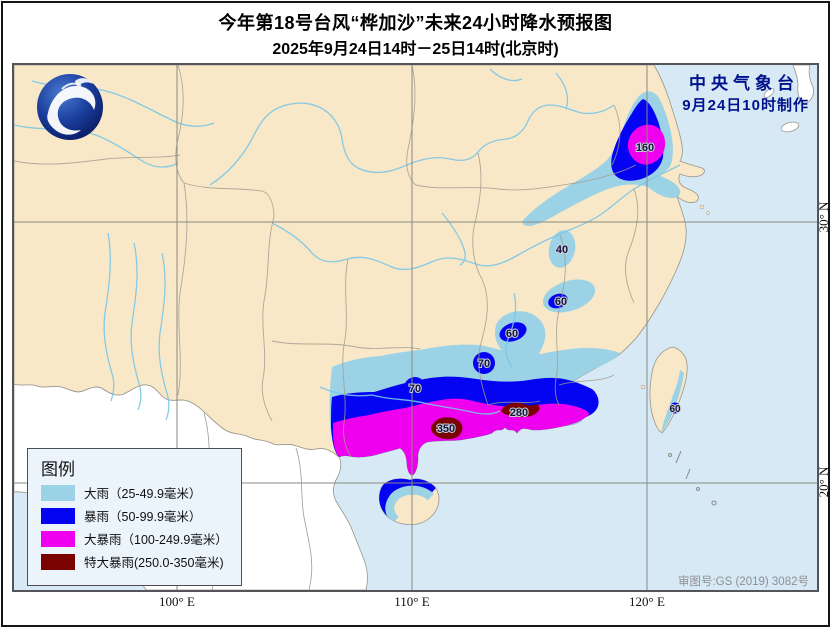  I want to click on precip-label-350: 350, so click(446, 429).